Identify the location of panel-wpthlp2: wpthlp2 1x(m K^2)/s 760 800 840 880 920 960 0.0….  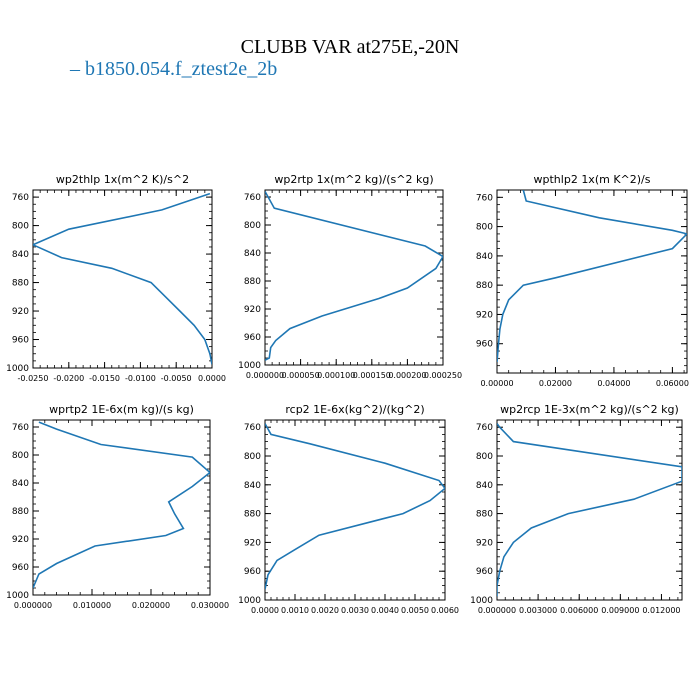
(582, 280).